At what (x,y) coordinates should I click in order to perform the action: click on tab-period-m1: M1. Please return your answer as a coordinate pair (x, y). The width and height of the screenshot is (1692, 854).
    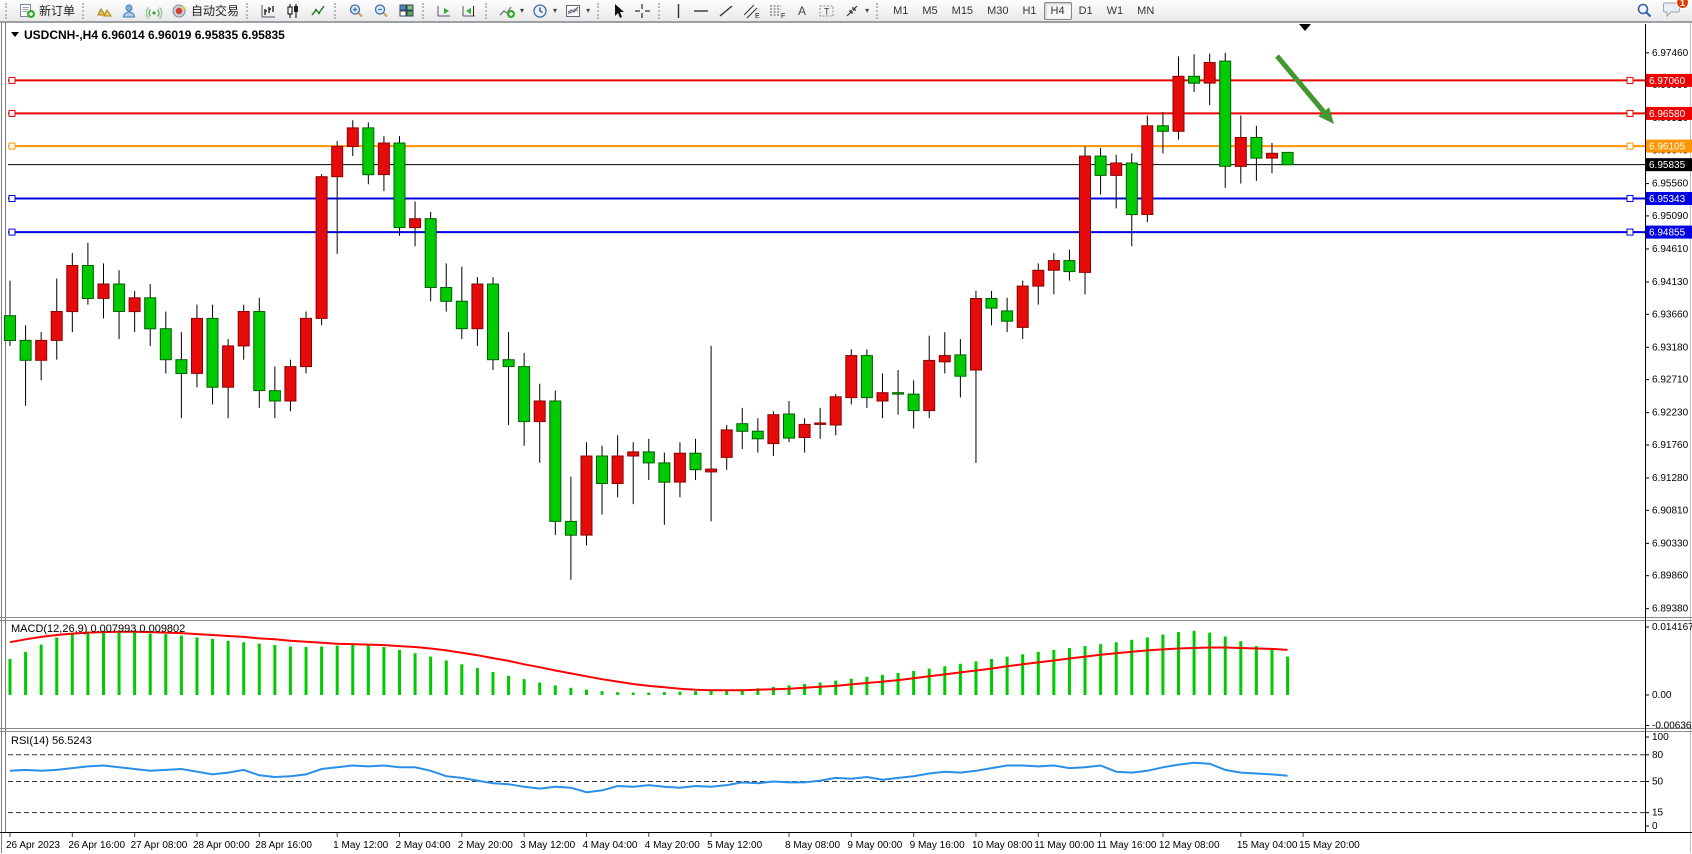
    Looking at the image, I should click on (900, 11).